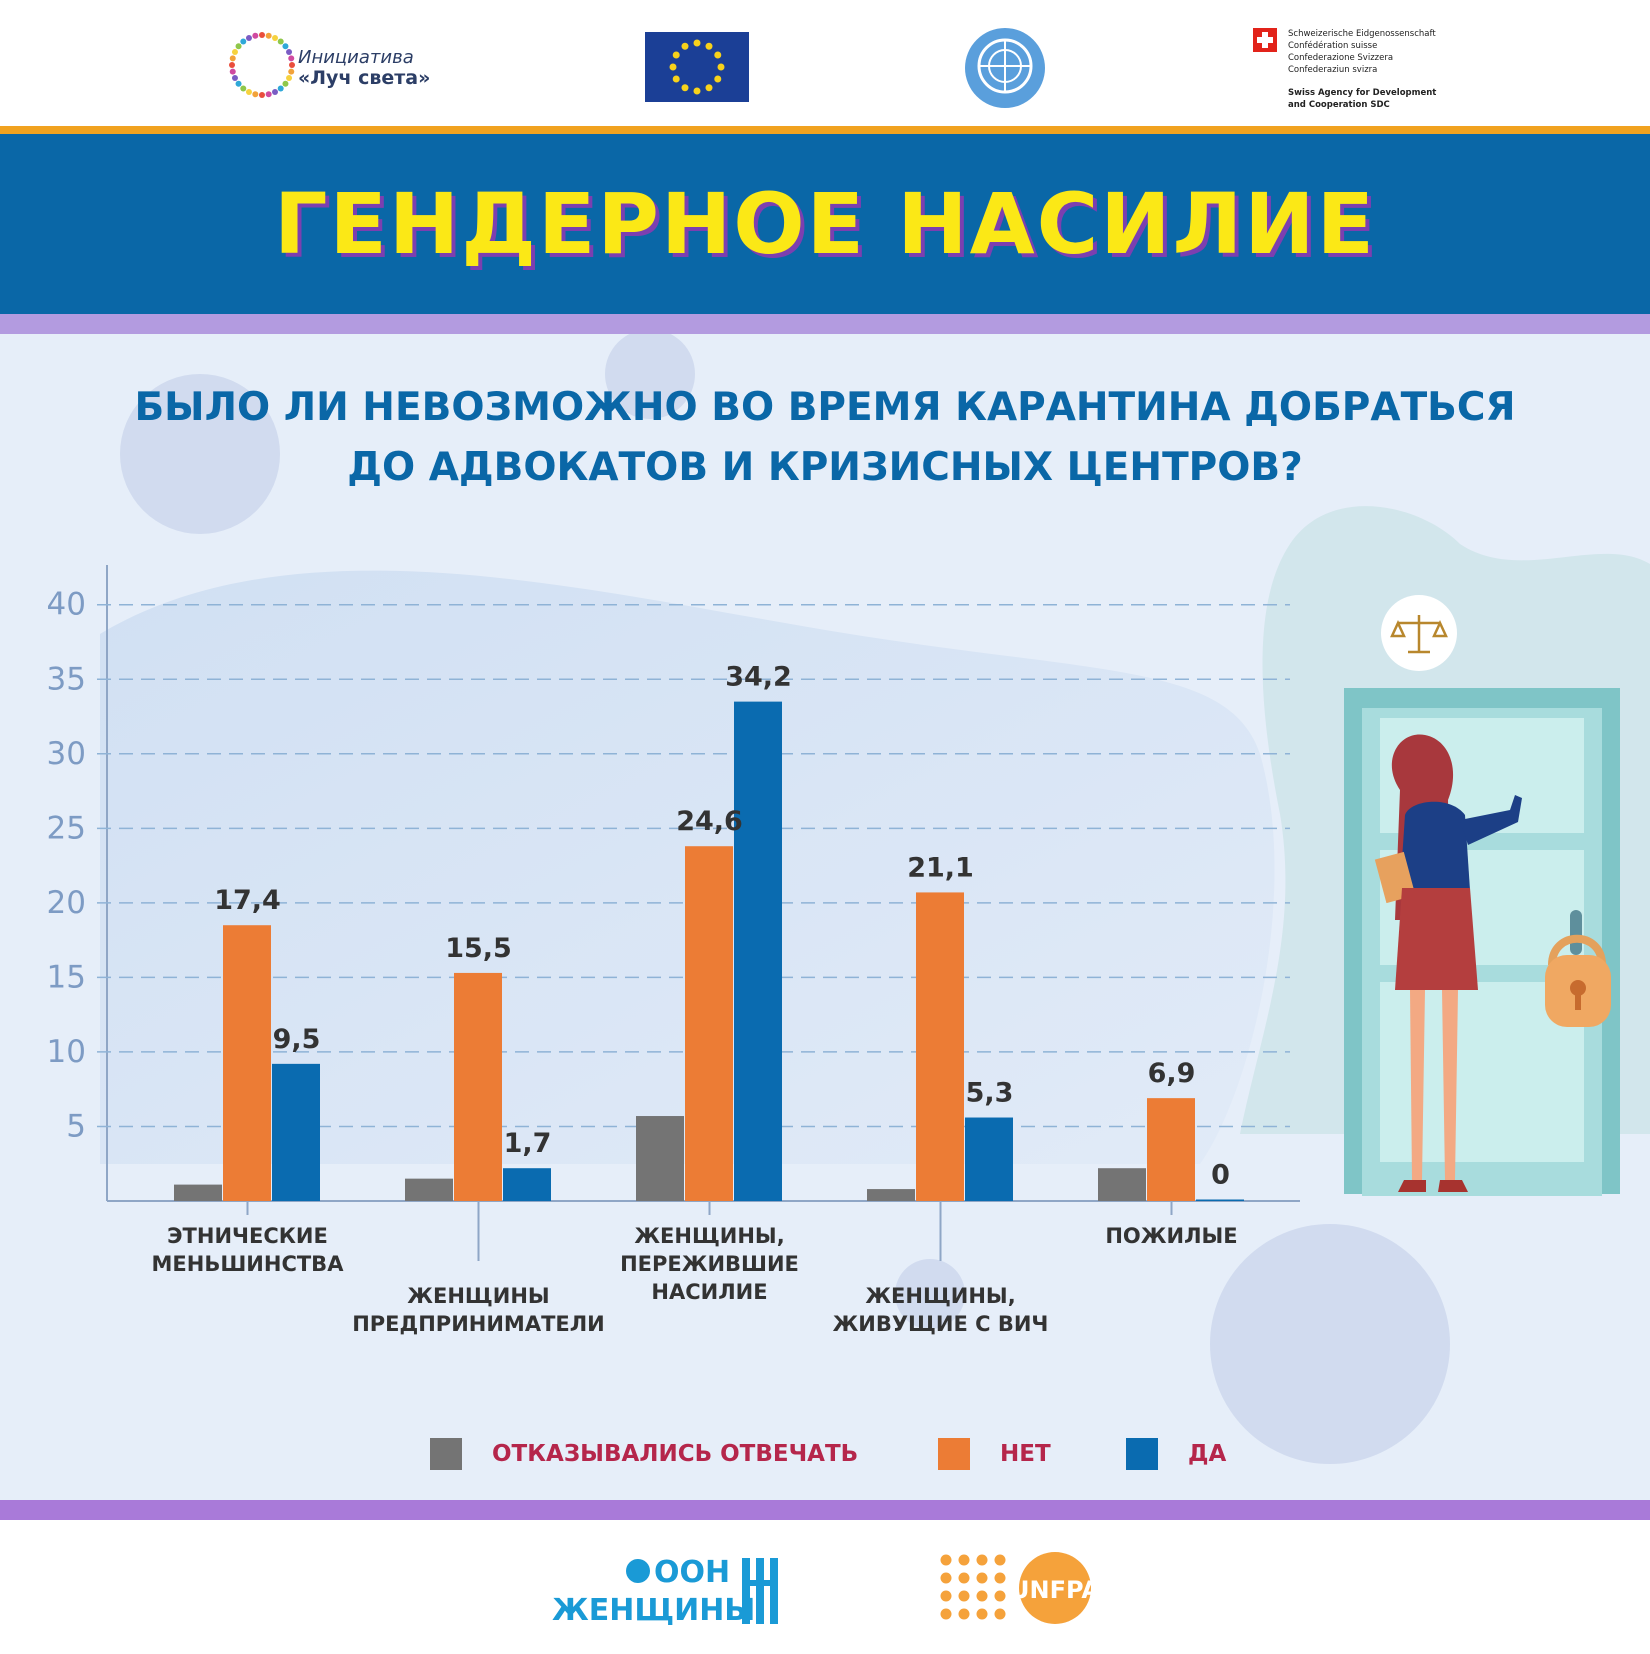  I want to click on category-label: ЖЕНЩИНЫ,, so click(940, 1296).